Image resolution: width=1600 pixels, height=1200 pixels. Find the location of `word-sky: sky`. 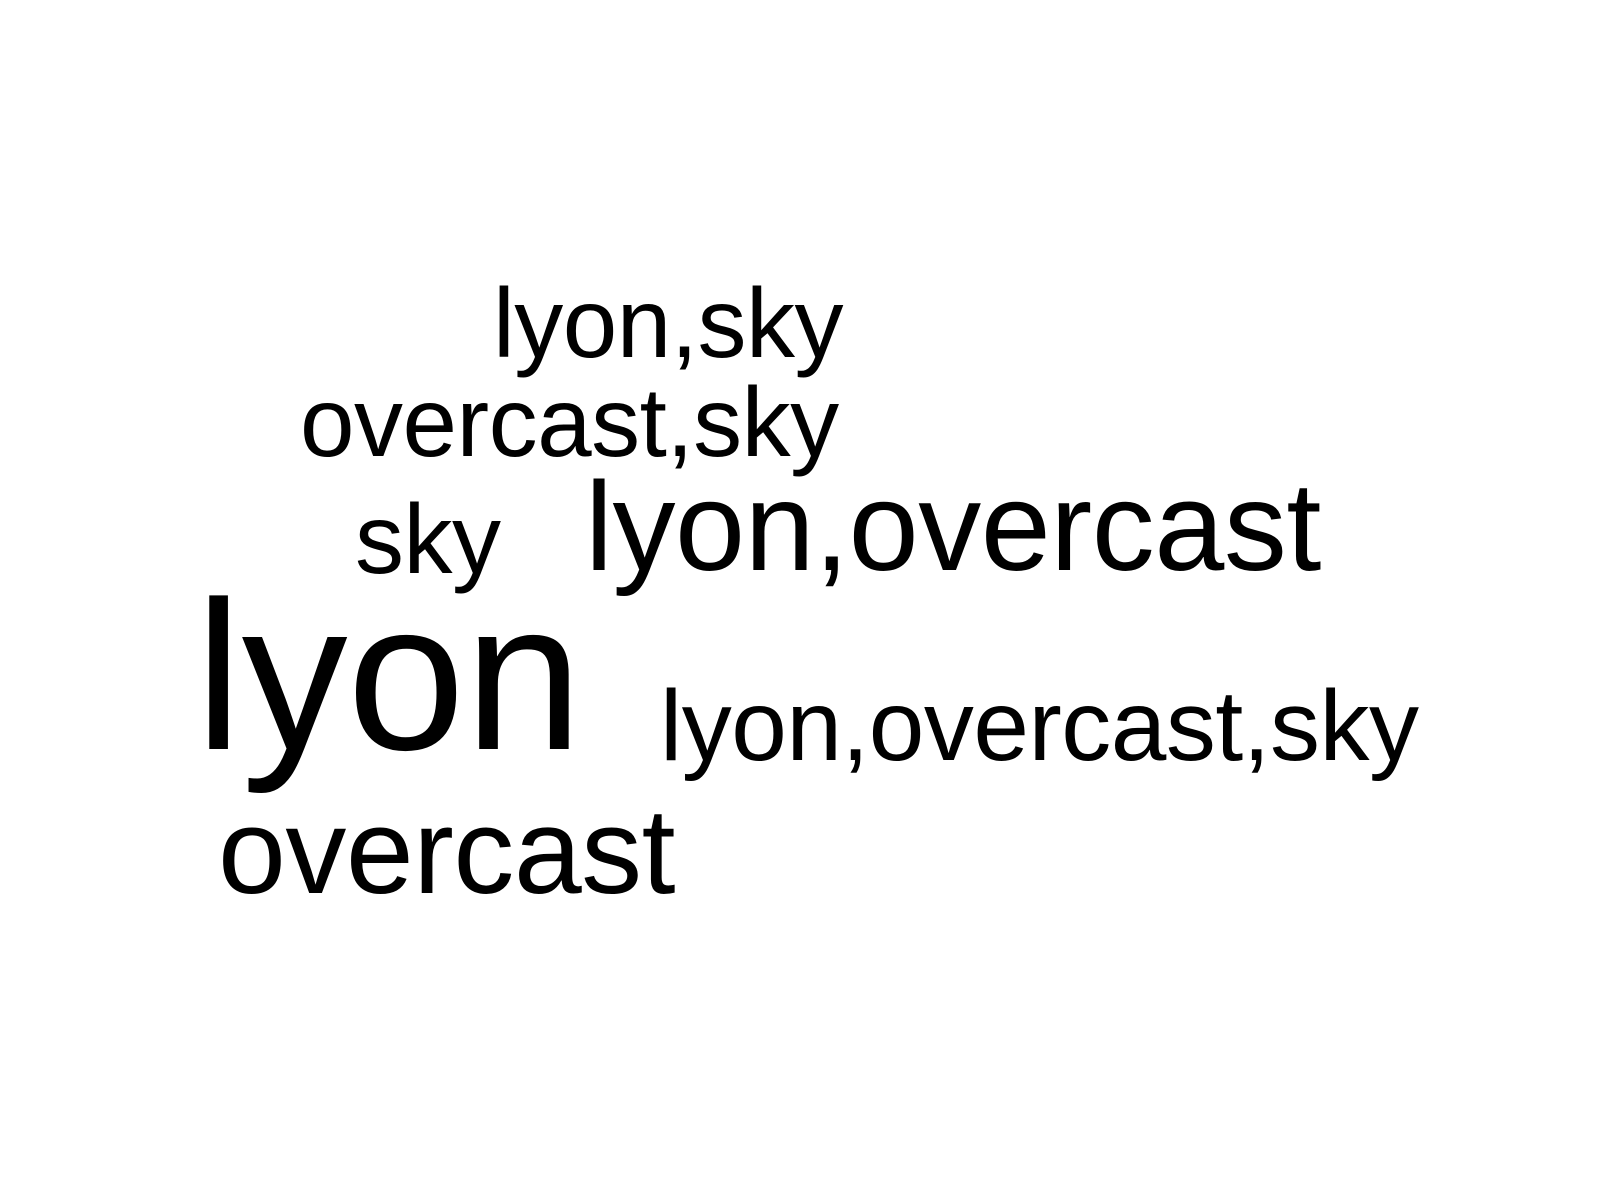

word-sky: sky is located at coordinates (428, 539).